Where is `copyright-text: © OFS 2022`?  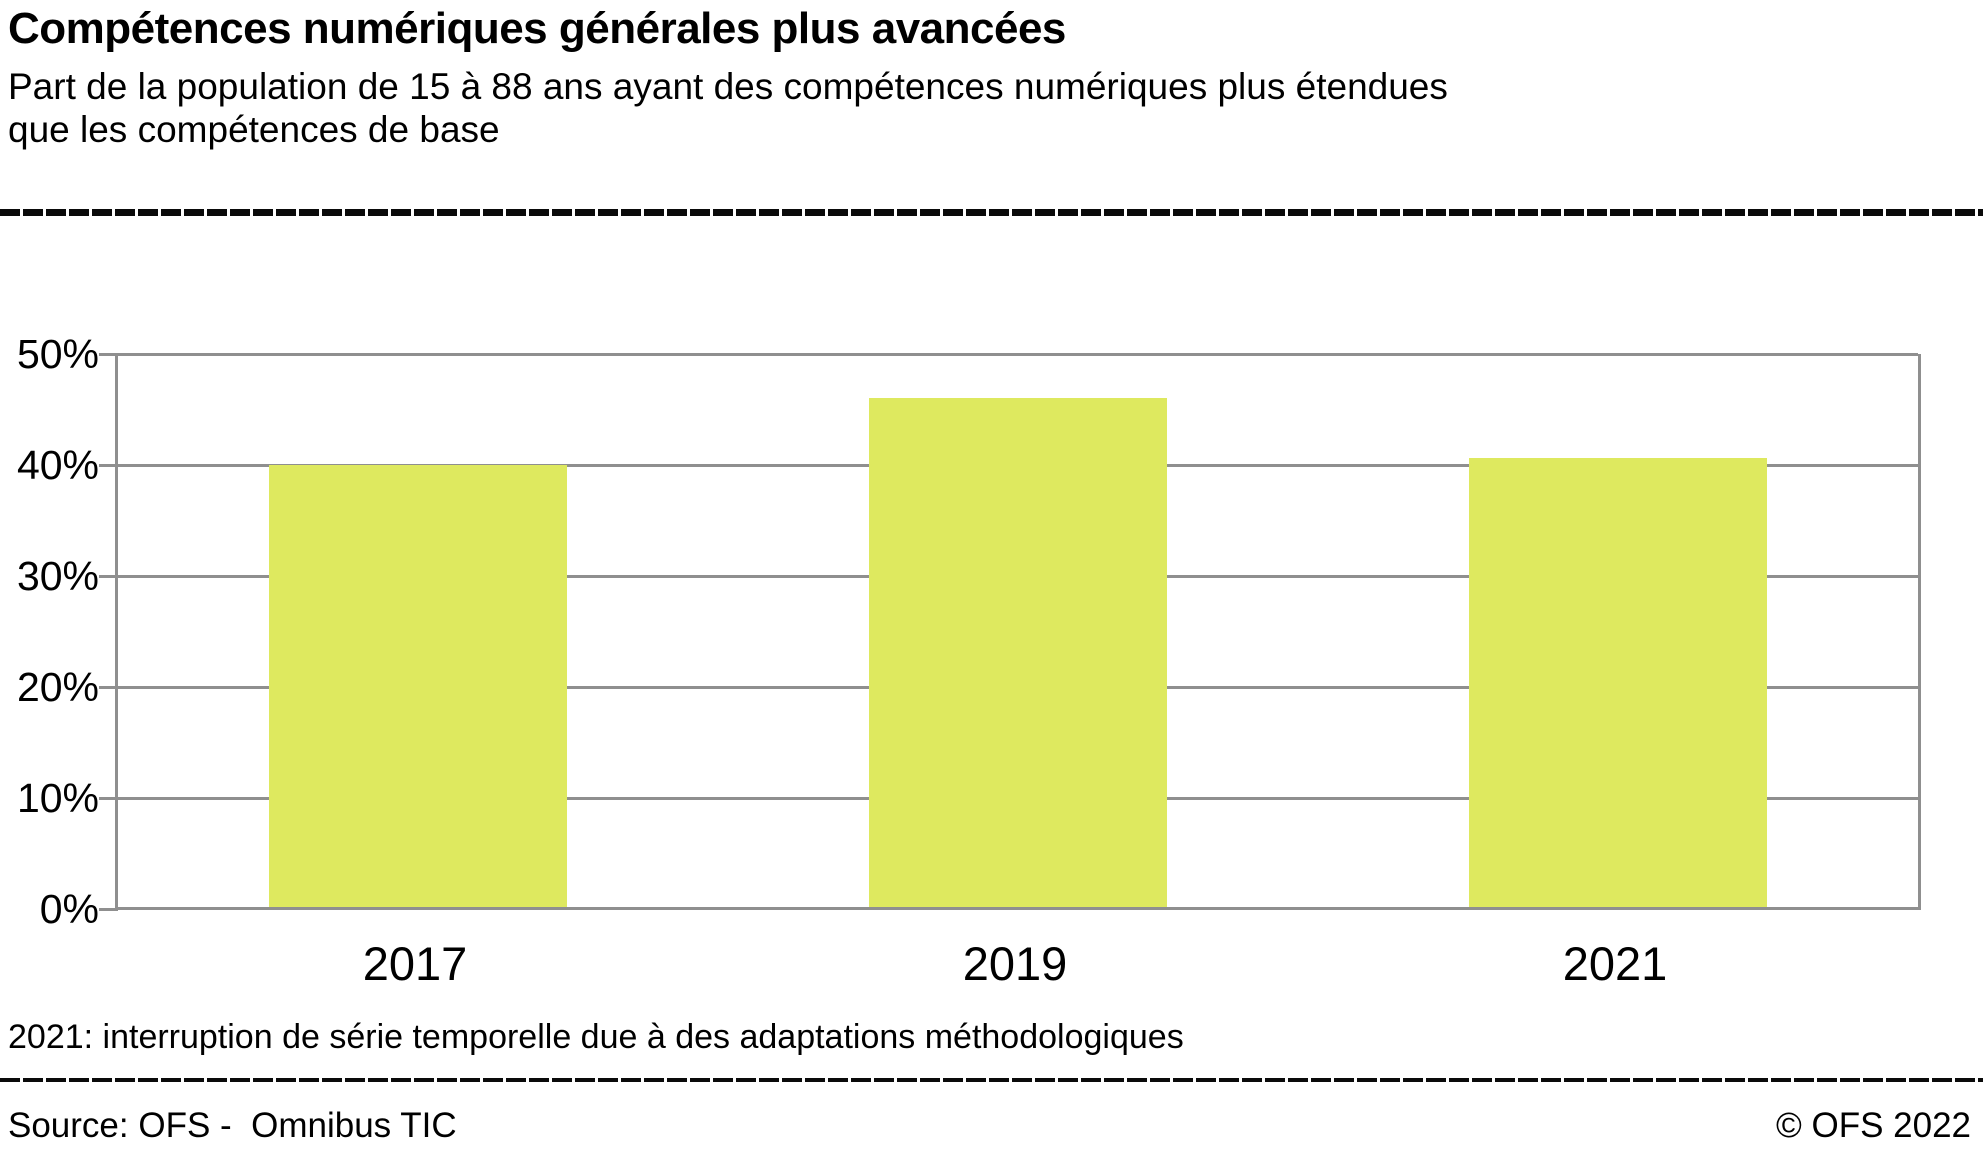
copyright-text: © OFS 2022 is located at coordinates (1873, 1125).